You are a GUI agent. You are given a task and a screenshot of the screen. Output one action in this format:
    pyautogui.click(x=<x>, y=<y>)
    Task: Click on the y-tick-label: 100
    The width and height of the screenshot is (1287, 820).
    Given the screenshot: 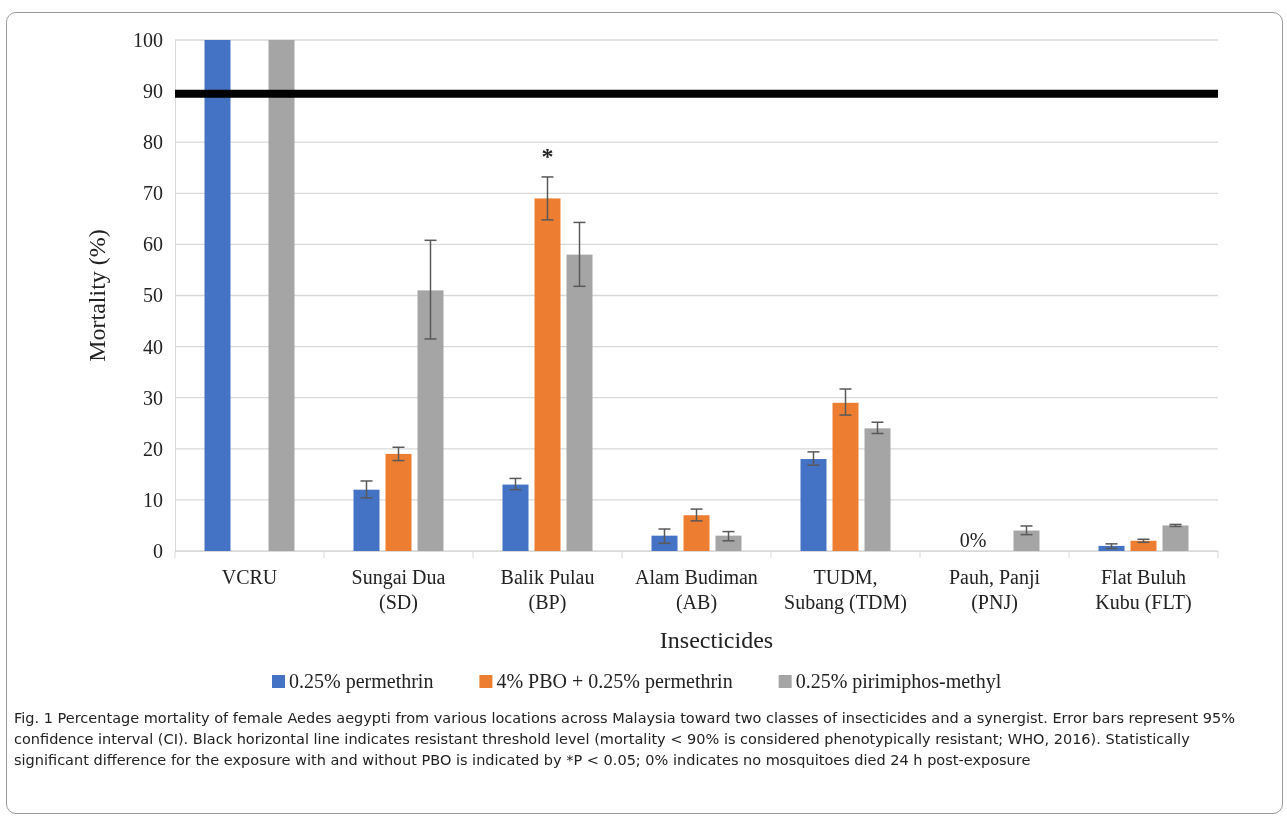 What is the action you would take?
    pyautogui.click(x=148, y=39)
    